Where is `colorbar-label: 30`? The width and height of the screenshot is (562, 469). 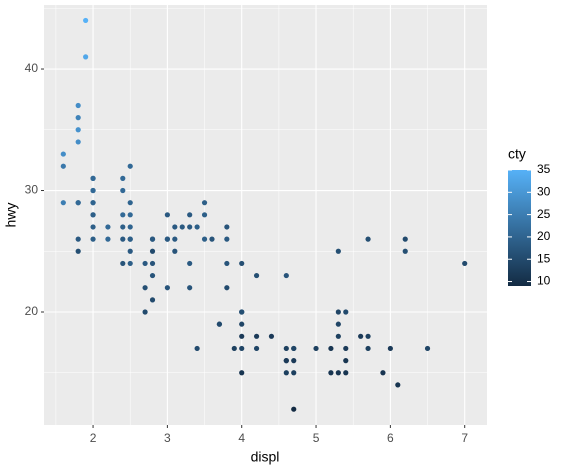 colorbar-label: 30 is located at coordinates (544, 191).